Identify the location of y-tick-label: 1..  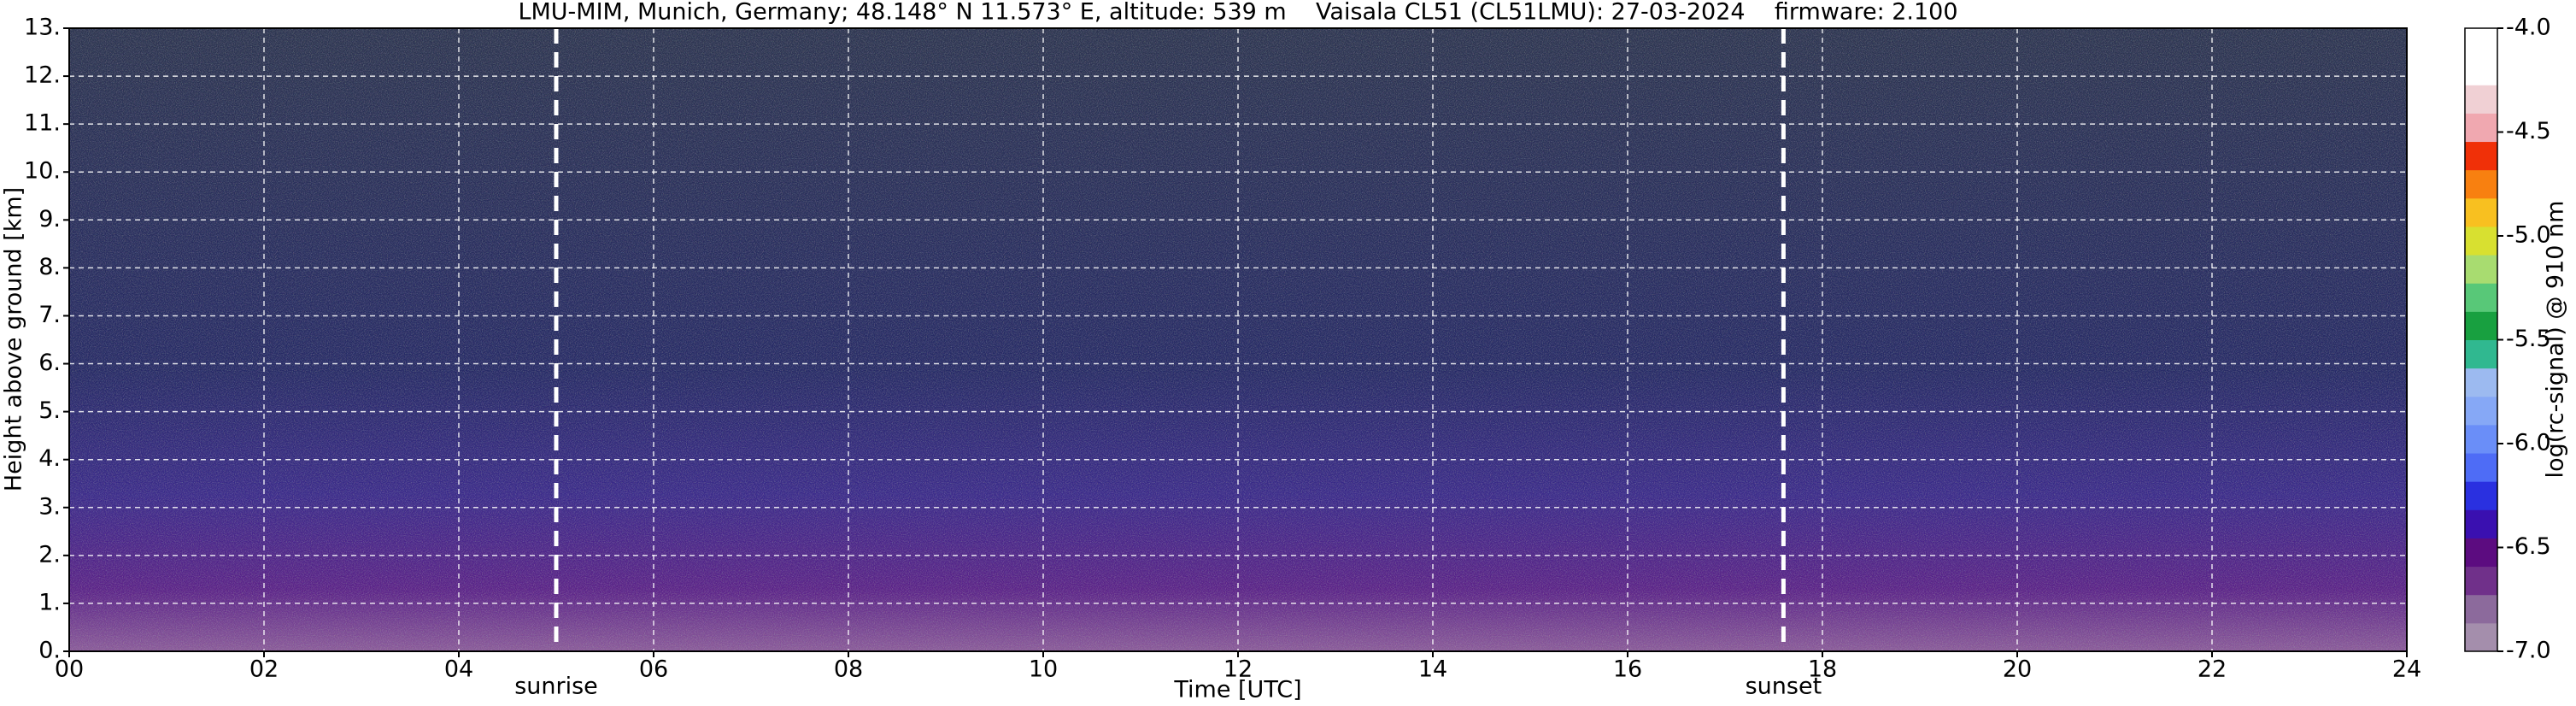
(49, 602).